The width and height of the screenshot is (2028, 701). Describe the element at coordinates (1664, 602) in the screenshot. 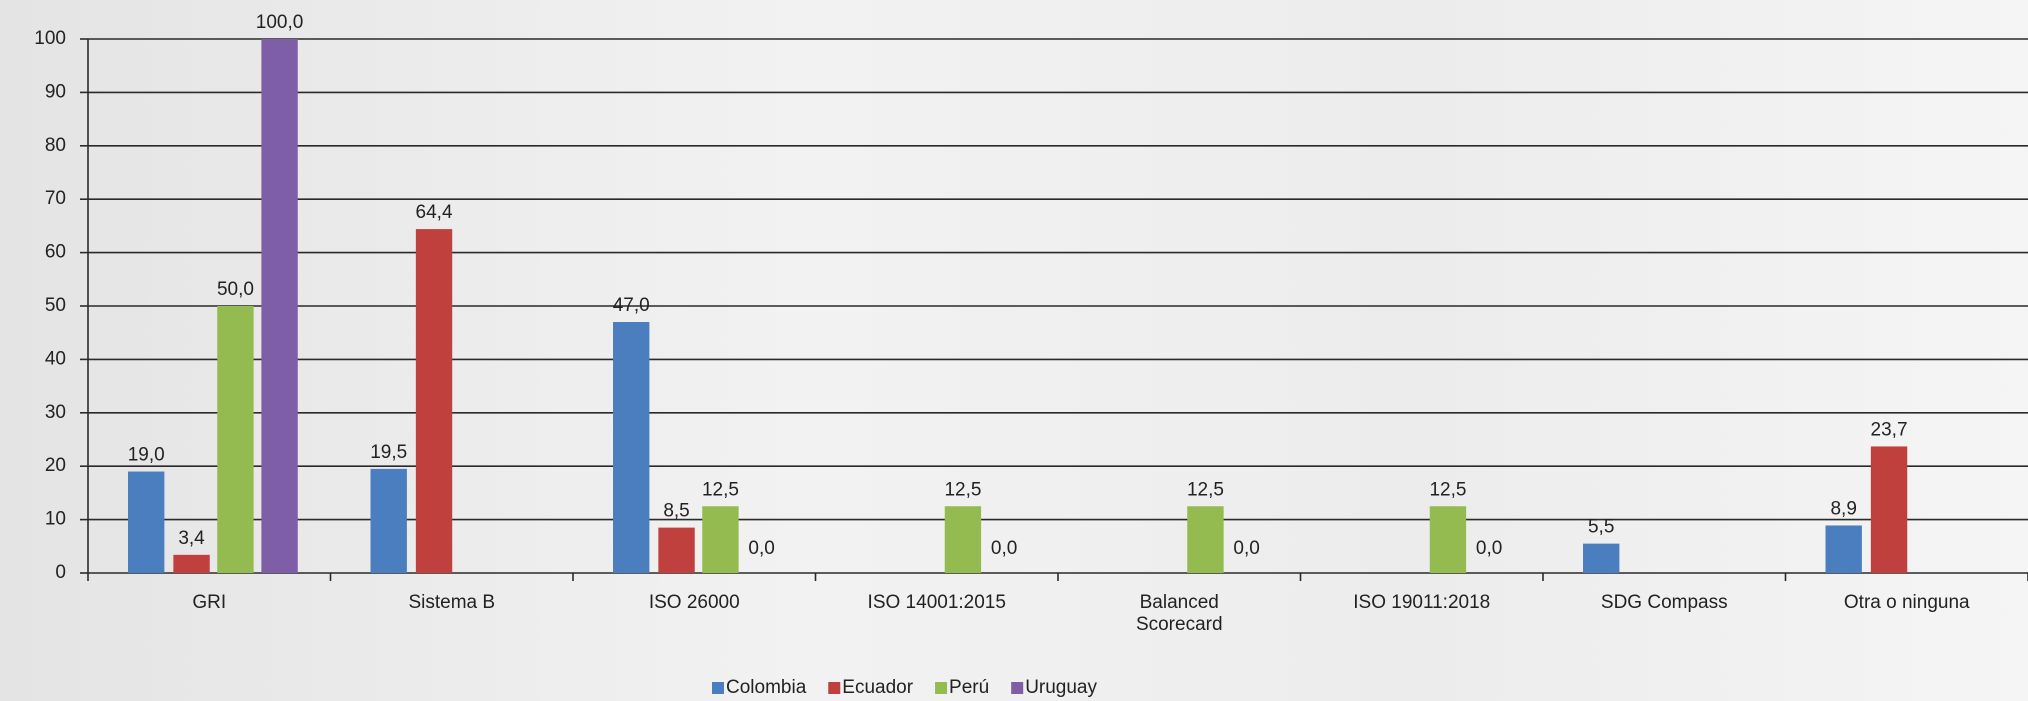

I see `x-tick-label: SDG Compass` at that location.